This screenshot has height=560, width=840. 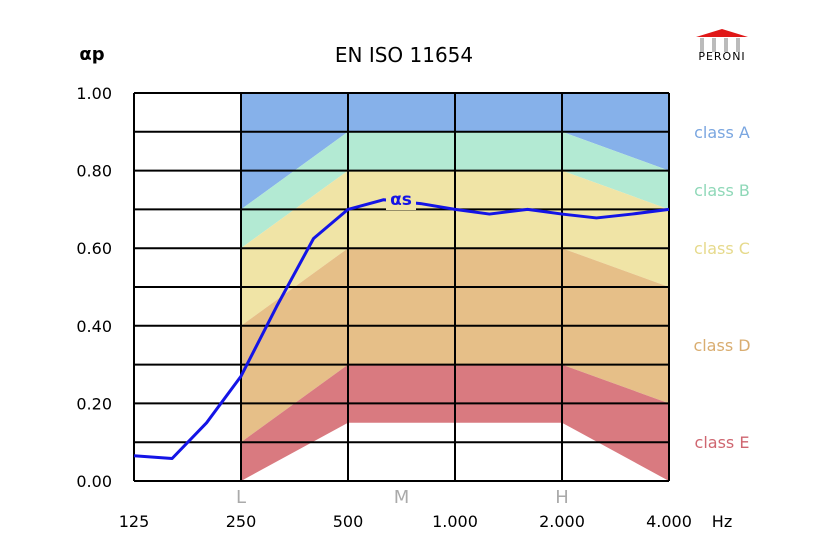 I want to click on series-label-bg, so click(x=401, y=199).